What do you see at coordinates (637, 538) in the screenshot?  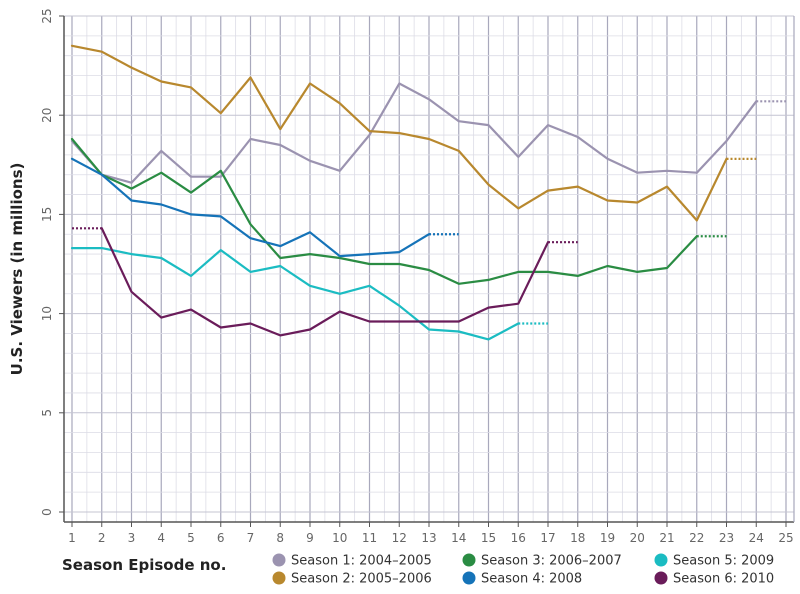 I see `x-tick-label: 20` at bounding box center [637, 538].